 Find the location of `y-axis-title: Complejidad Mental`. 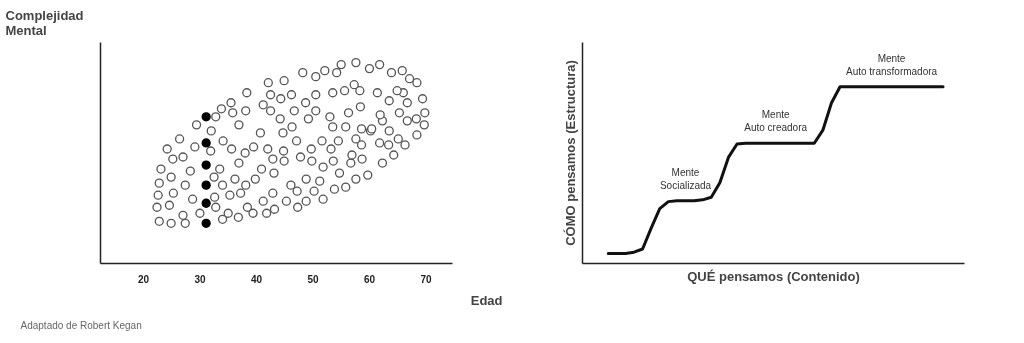

y-axis-title: Complejidad Mental is located at coordinates (44, 22).